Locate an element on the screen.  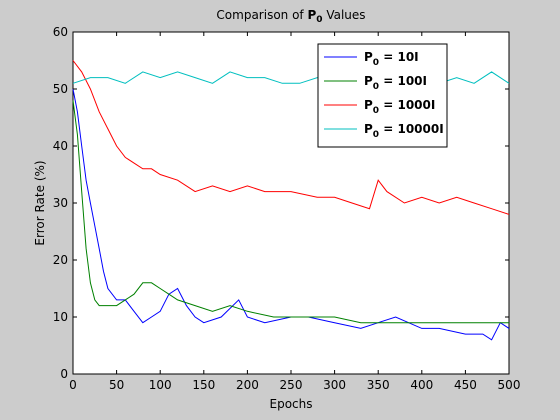
x-tick-label: 500 is located at coordinates (509, 385).